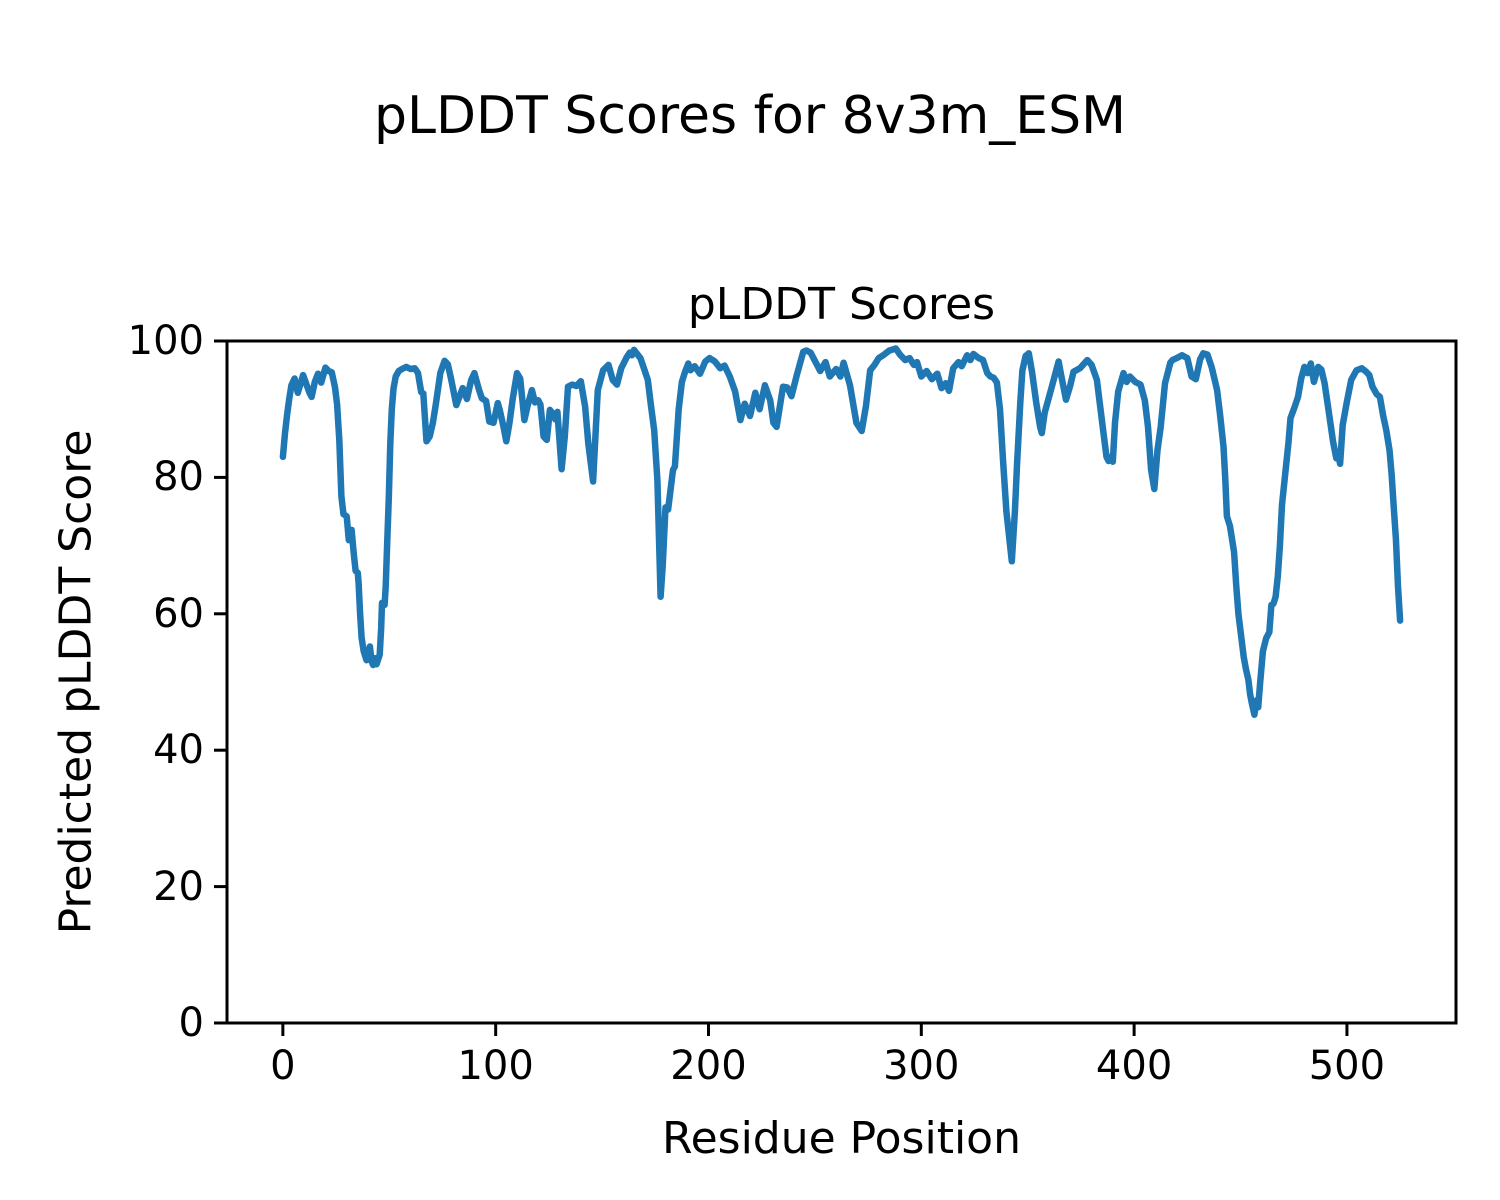  What do you see at coordinates (495, 1066) in the screenshot?
I see `x-tick-label: 100` at bounding box center [495, 1066].